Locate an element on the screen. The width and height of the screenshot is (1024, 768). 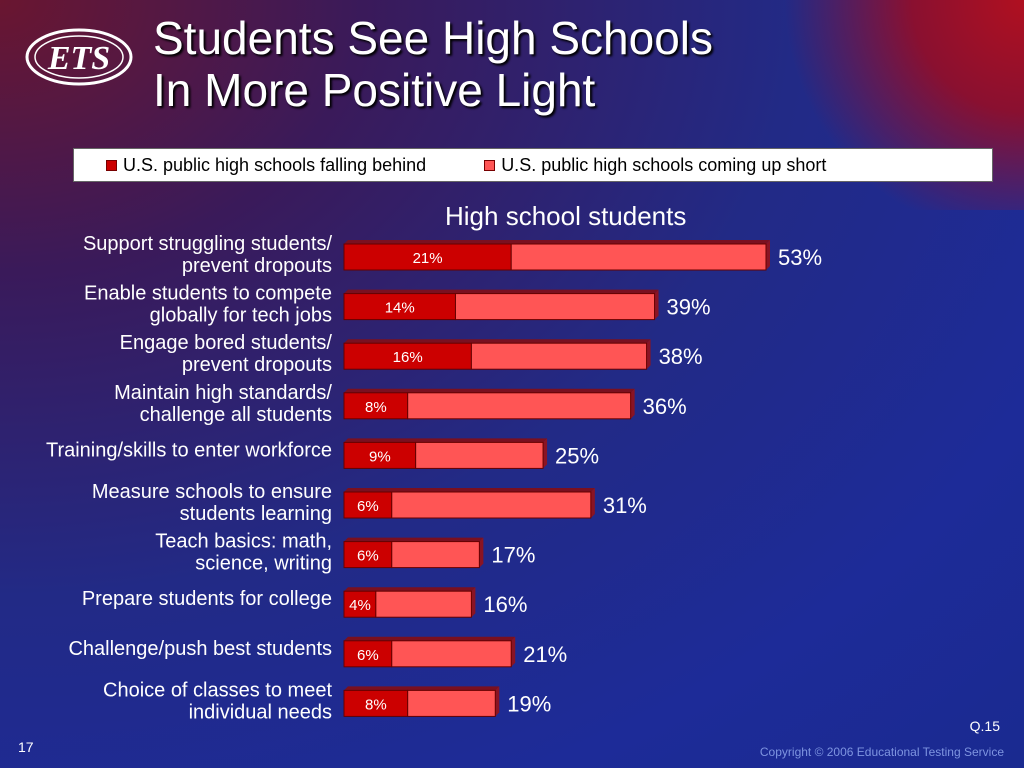
bar-inner-label: 16% is located at coordinates (408, 357).